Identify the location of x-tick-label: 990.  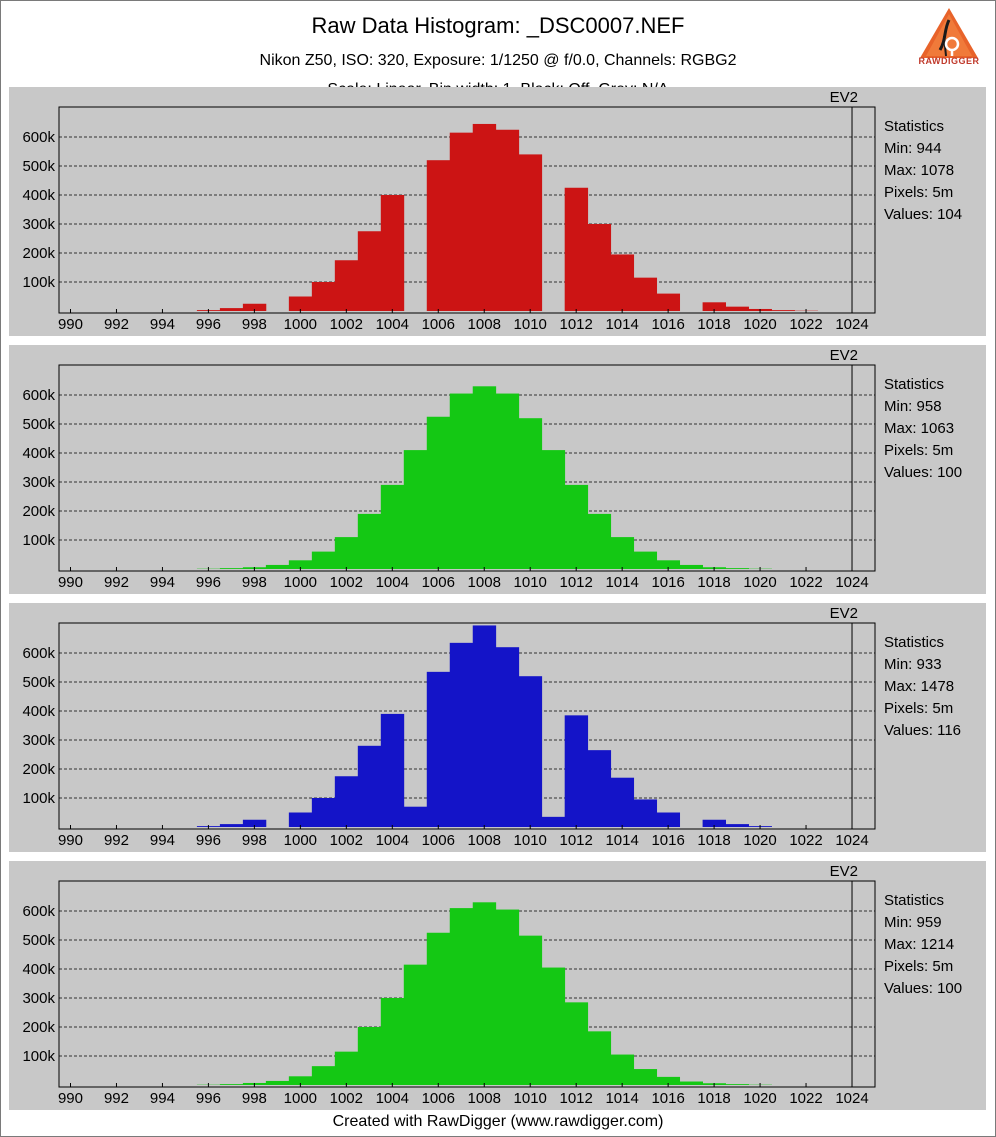
(70, 1098).